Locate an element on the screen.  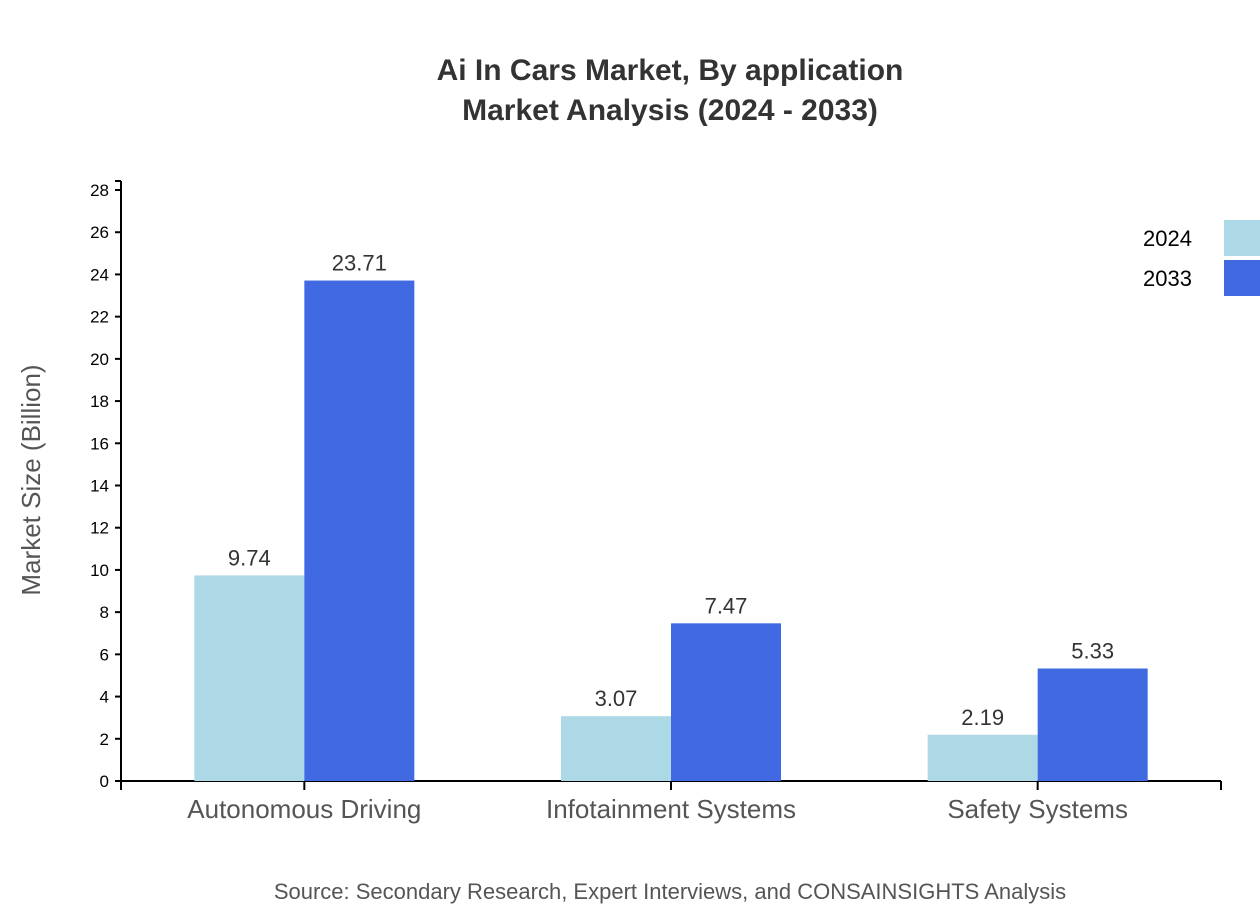
data-label: 7.47 is located at coordinates (726, 605).